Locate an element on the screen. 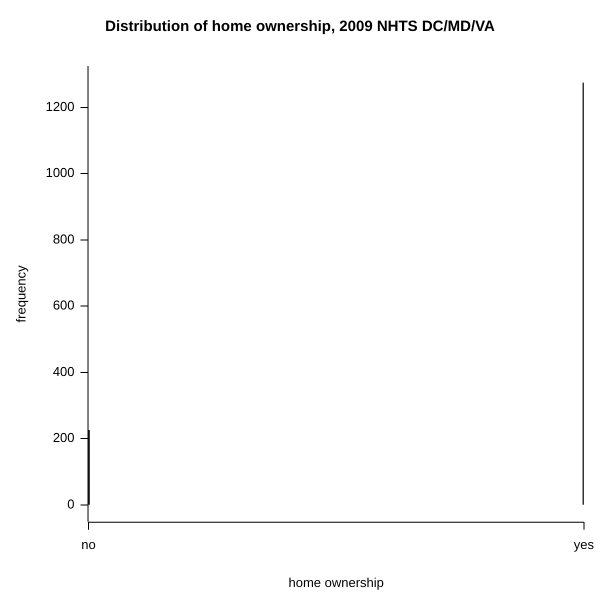 Image resolution: width=602 pixels, height=605 pixels. y-tick-label: 600 is located at coordinates (63, 305).